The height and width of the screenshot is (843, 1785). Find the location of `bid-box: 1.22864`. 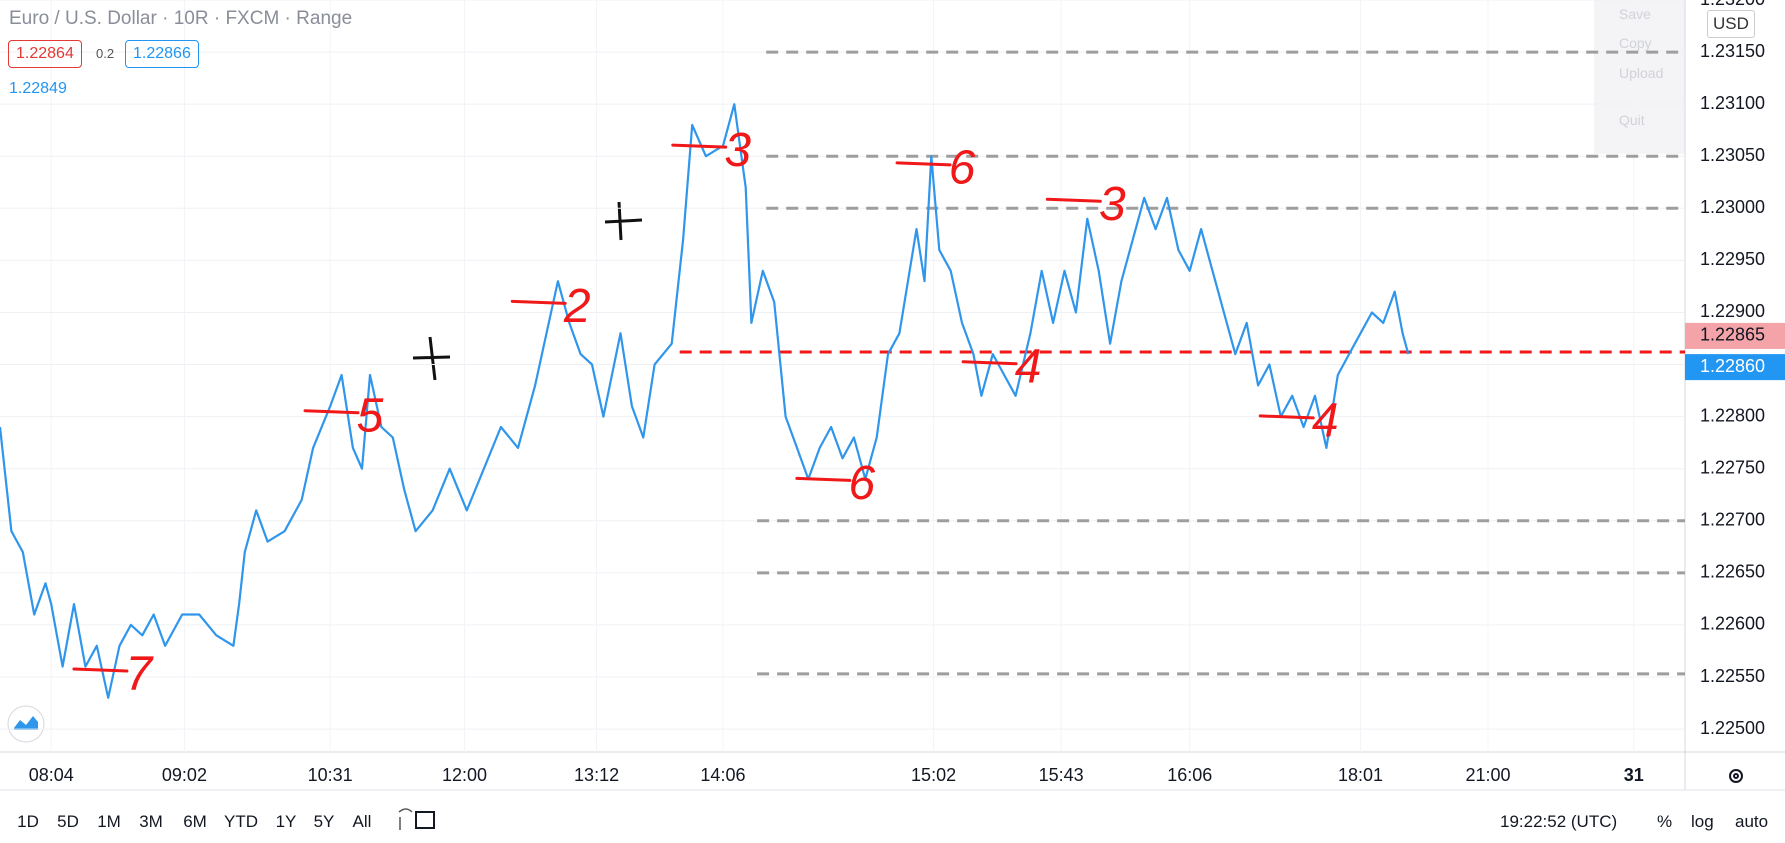

bid-box: 1.22864 is located at coordinates (45, 54).